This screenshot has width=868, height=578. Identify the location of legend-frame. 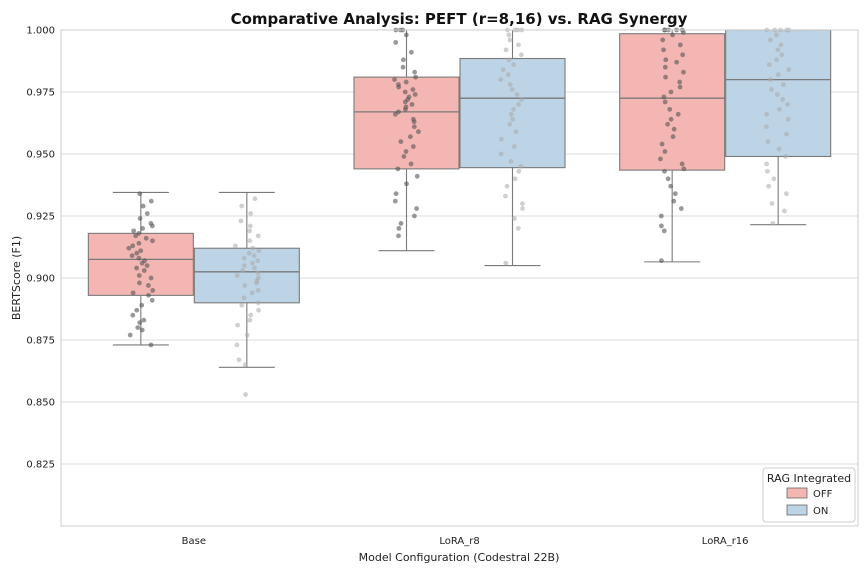
(809, 495).